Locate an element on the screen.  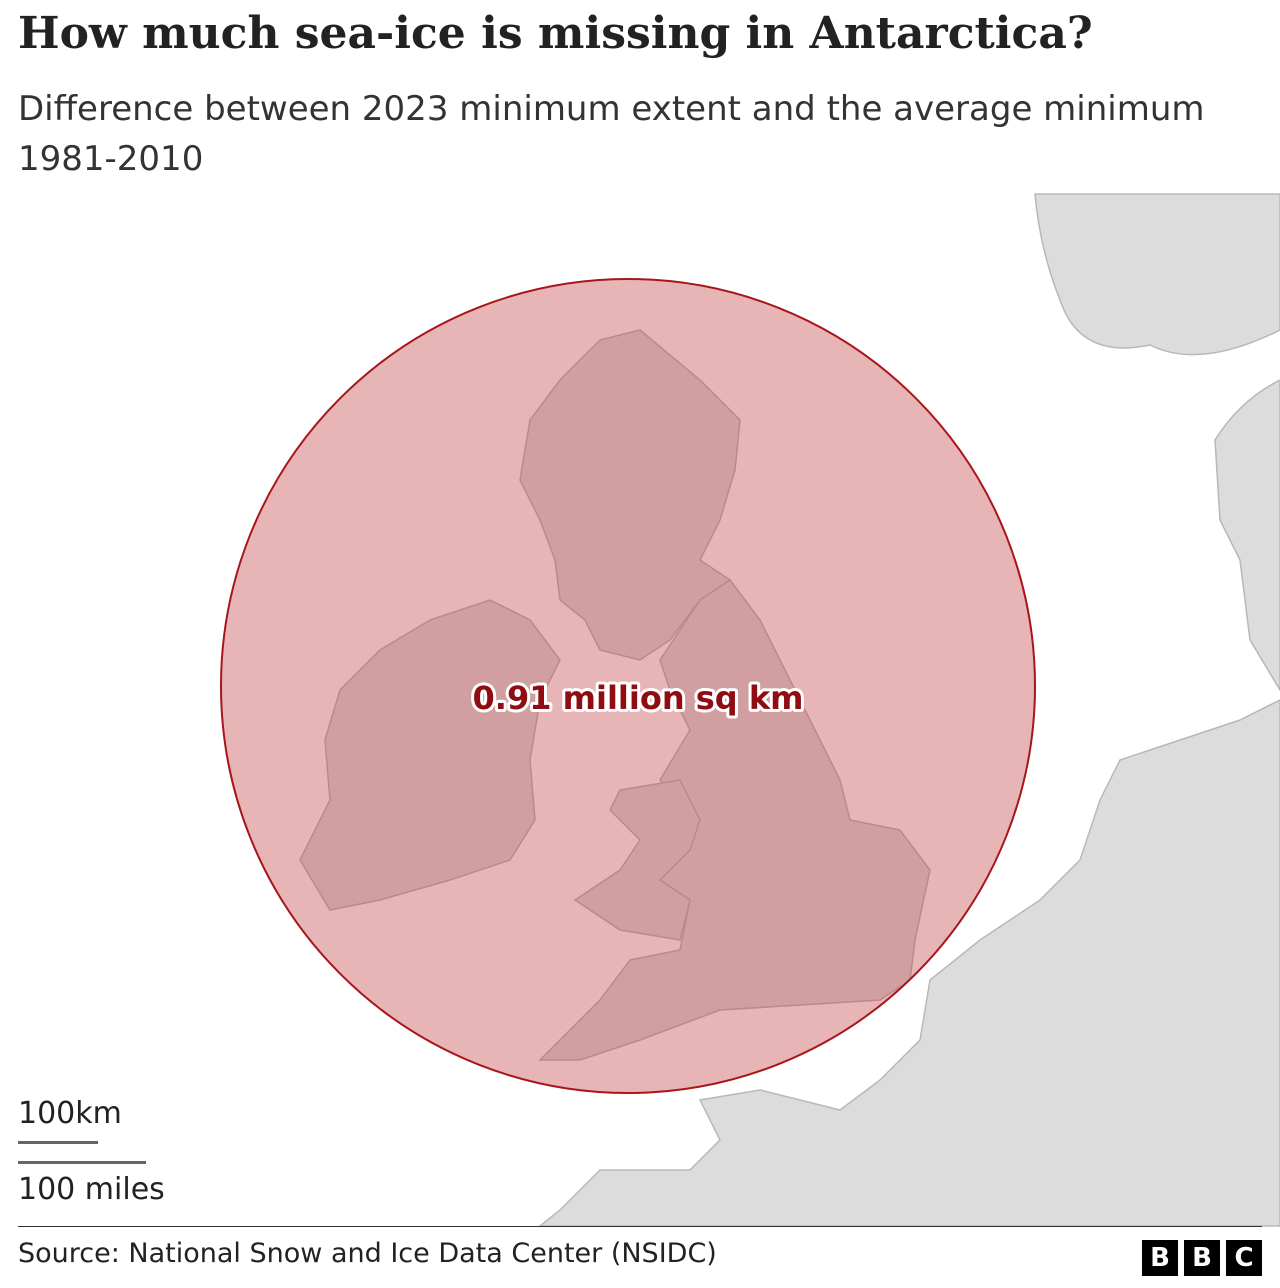
norway is located at coordinates (1157, 274).